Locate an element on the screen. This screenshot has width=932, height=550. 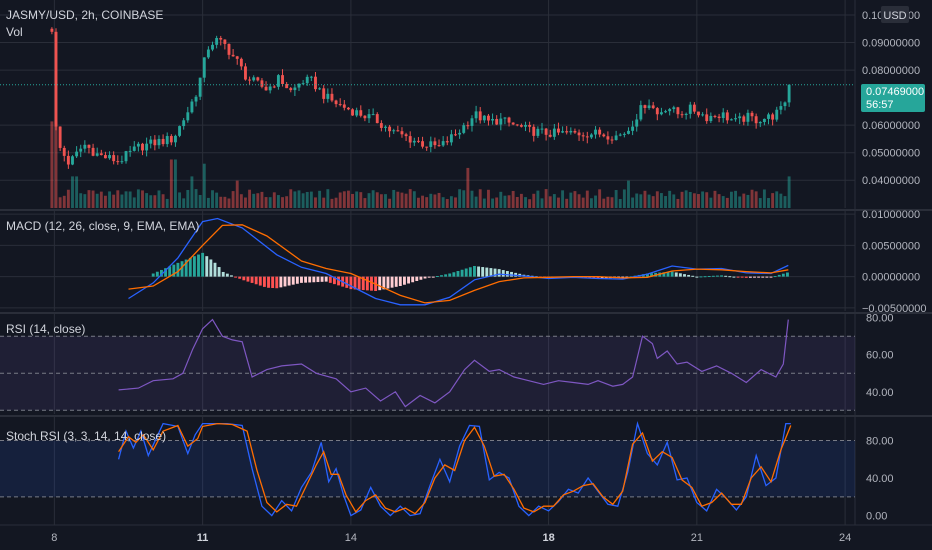
stoch-d-line is located at coordinates (455, 468).